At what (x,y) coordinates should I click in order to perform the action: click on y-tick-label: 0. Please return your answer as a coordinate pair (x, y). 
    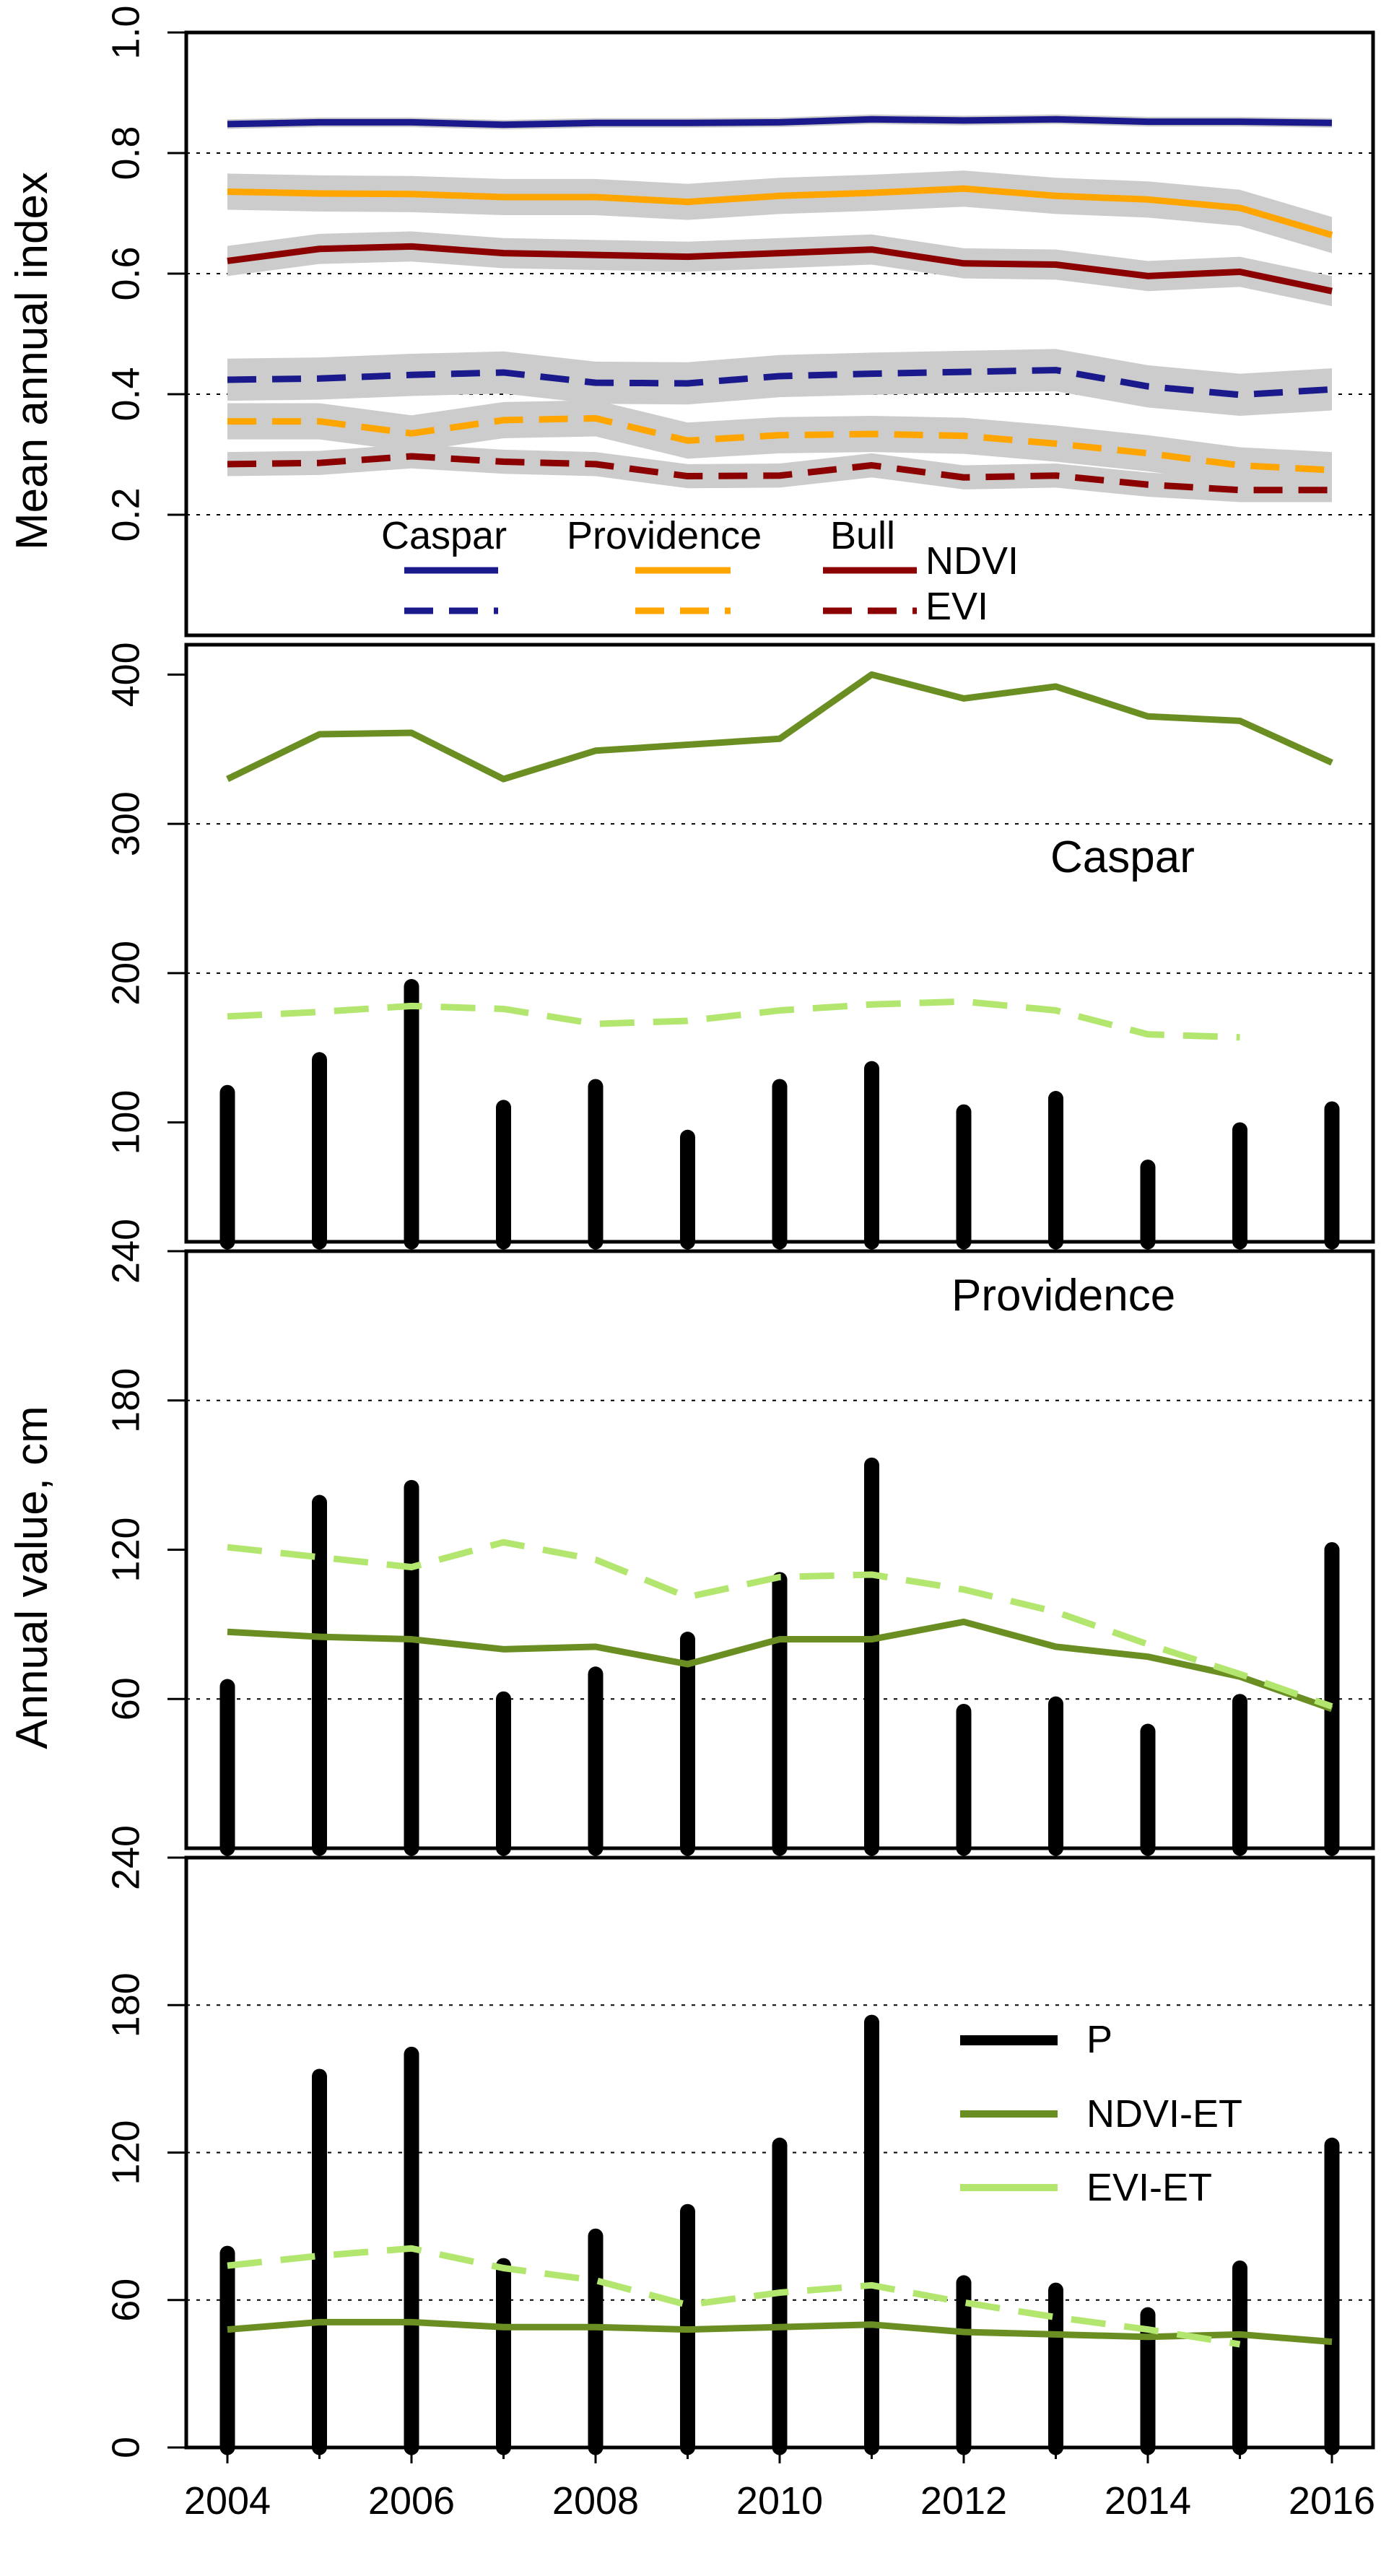
    Looking at the image, I should click on (125, 2447).